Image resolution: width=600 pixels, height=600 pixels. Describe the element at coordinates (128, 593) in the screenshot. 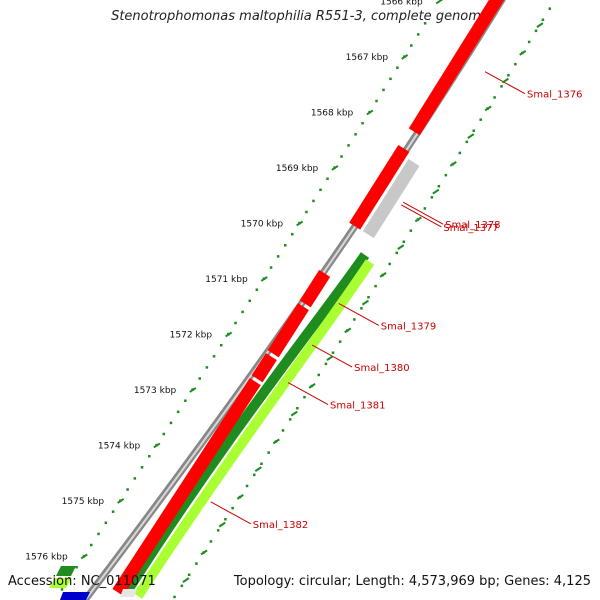

I see `white-feature-corner` at that location.